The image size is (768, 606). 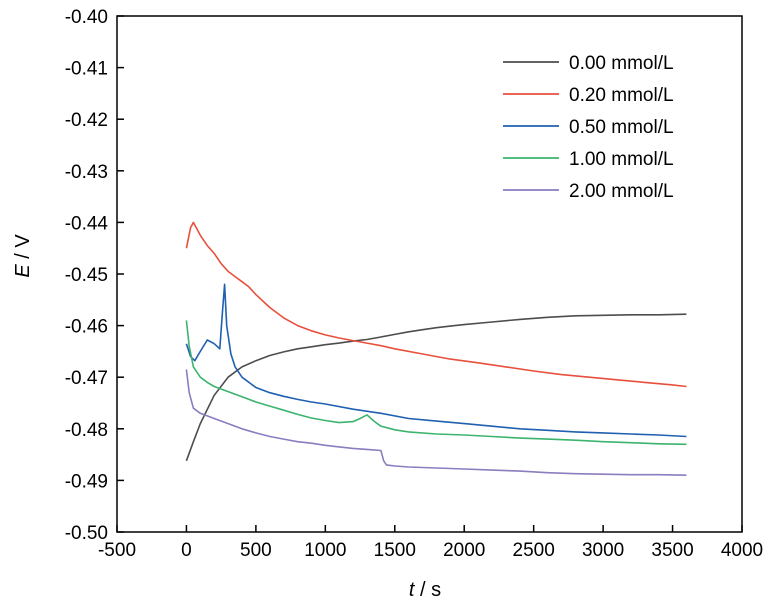 I want to click on y-axis-title: E / V, so click(x=23, y=256).